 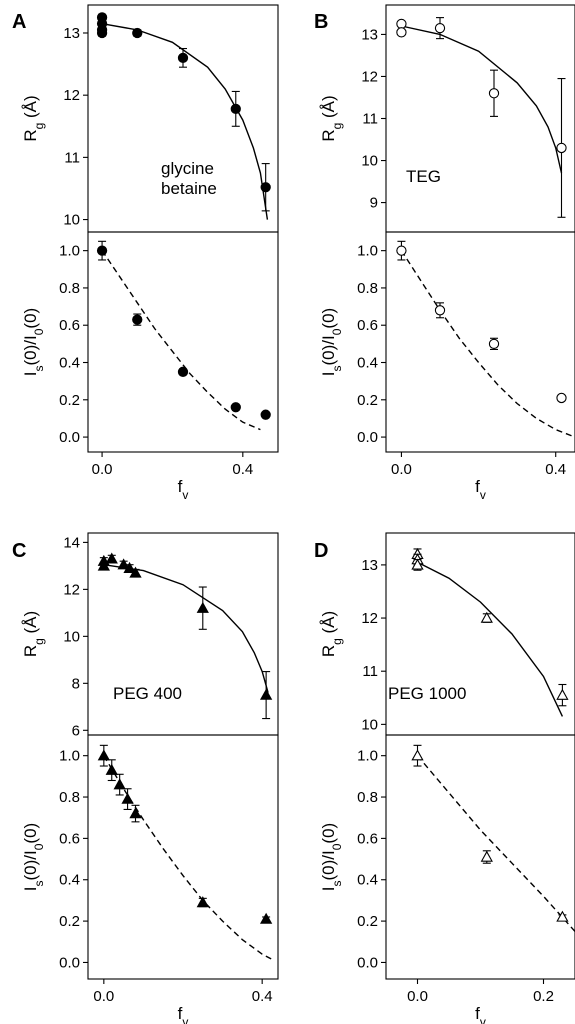 What do you see at coordinates (543, 996) in the screenshot?
I see `x-tick-label: 0.2` at bounding box center [543, 996].